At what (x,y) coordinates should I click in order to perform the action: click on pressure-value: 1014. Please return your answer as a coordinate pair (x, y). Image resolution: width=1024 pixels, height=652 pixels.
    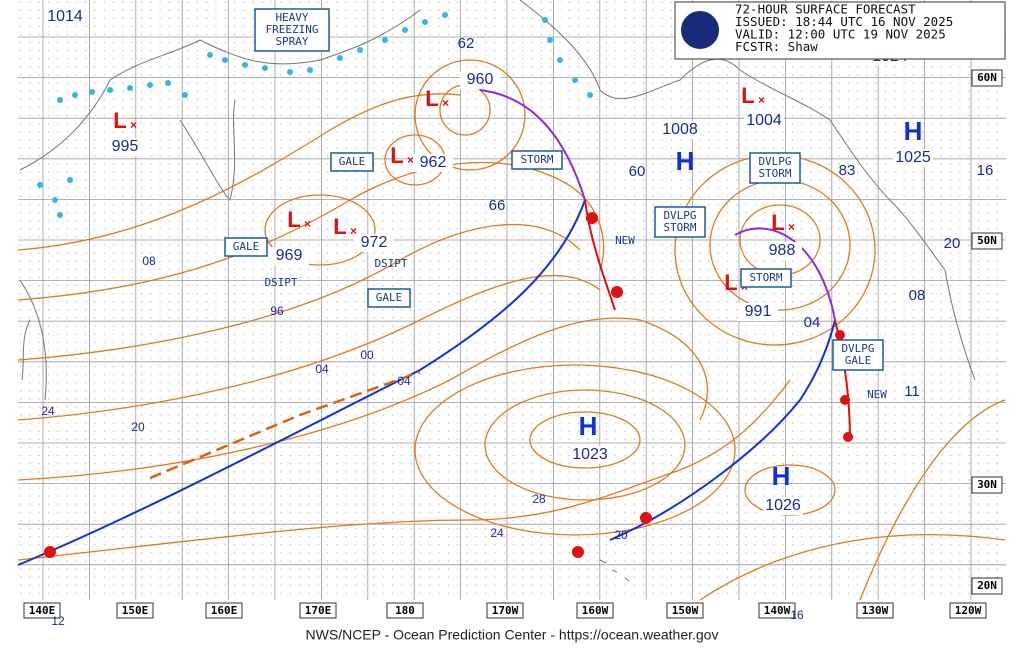
    Looking at the image, I should click on (65, 16).